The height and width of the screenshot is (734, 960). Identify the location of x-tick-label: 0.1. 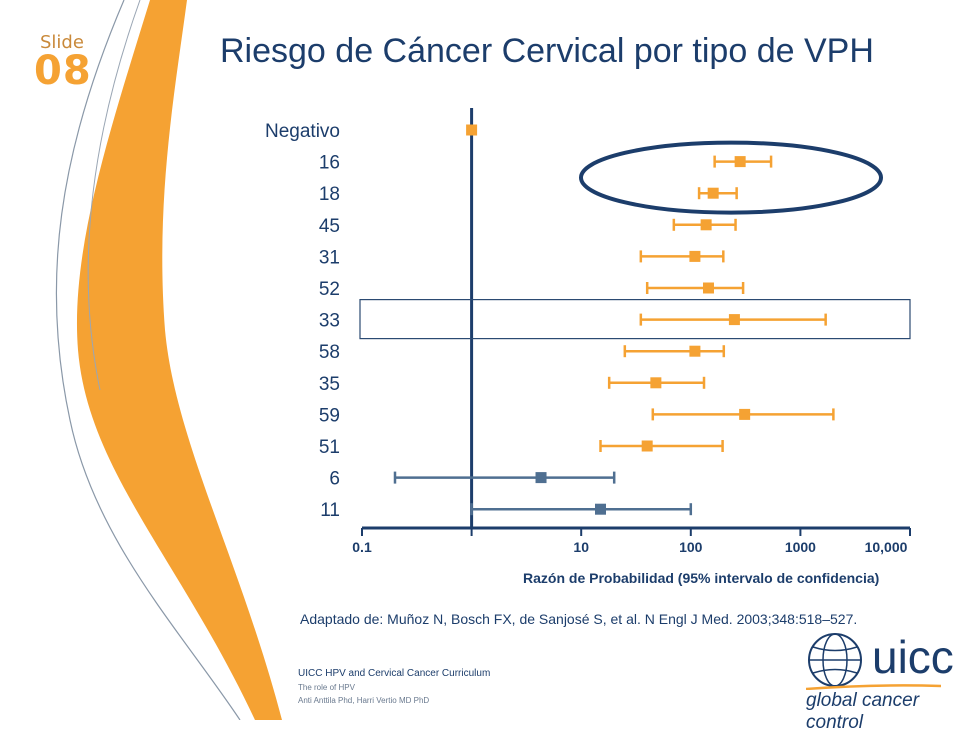
(362, 547).